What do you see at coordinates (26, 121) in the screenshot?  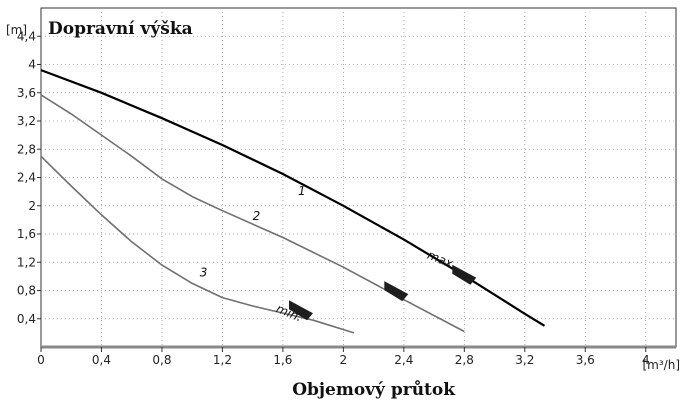 I see `y-tick-label: 3,2` at bounding box center [26, 121].